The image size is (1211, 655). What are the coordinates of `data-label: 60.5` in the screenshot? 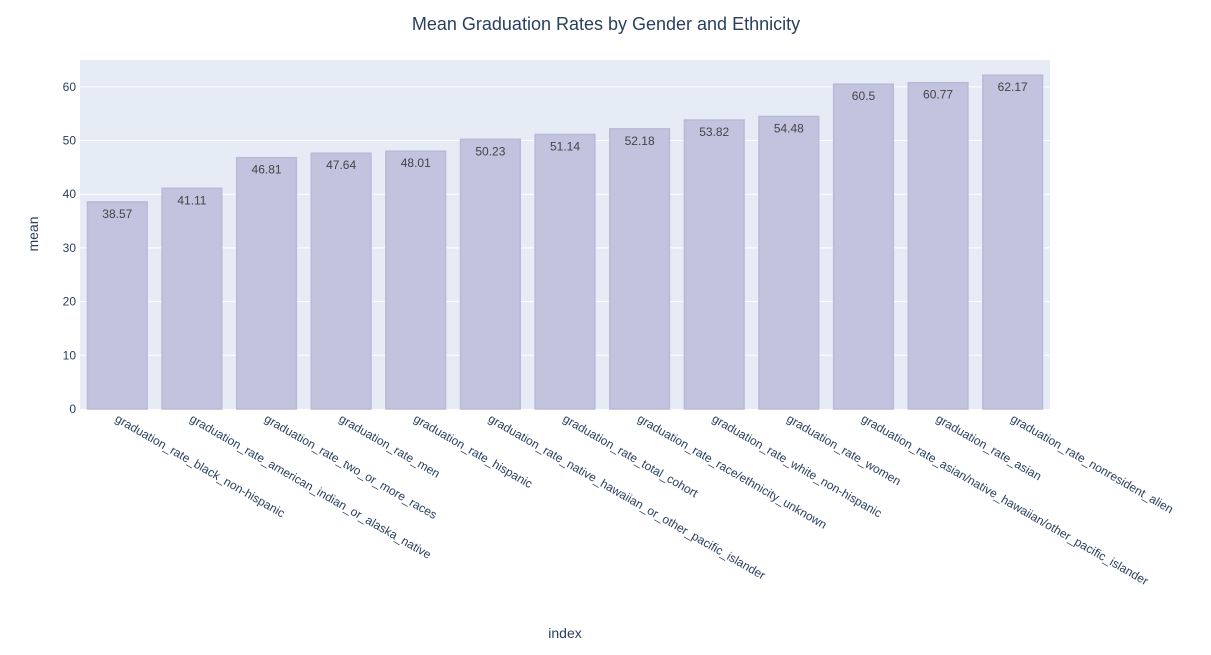 It's located at (864, 96).